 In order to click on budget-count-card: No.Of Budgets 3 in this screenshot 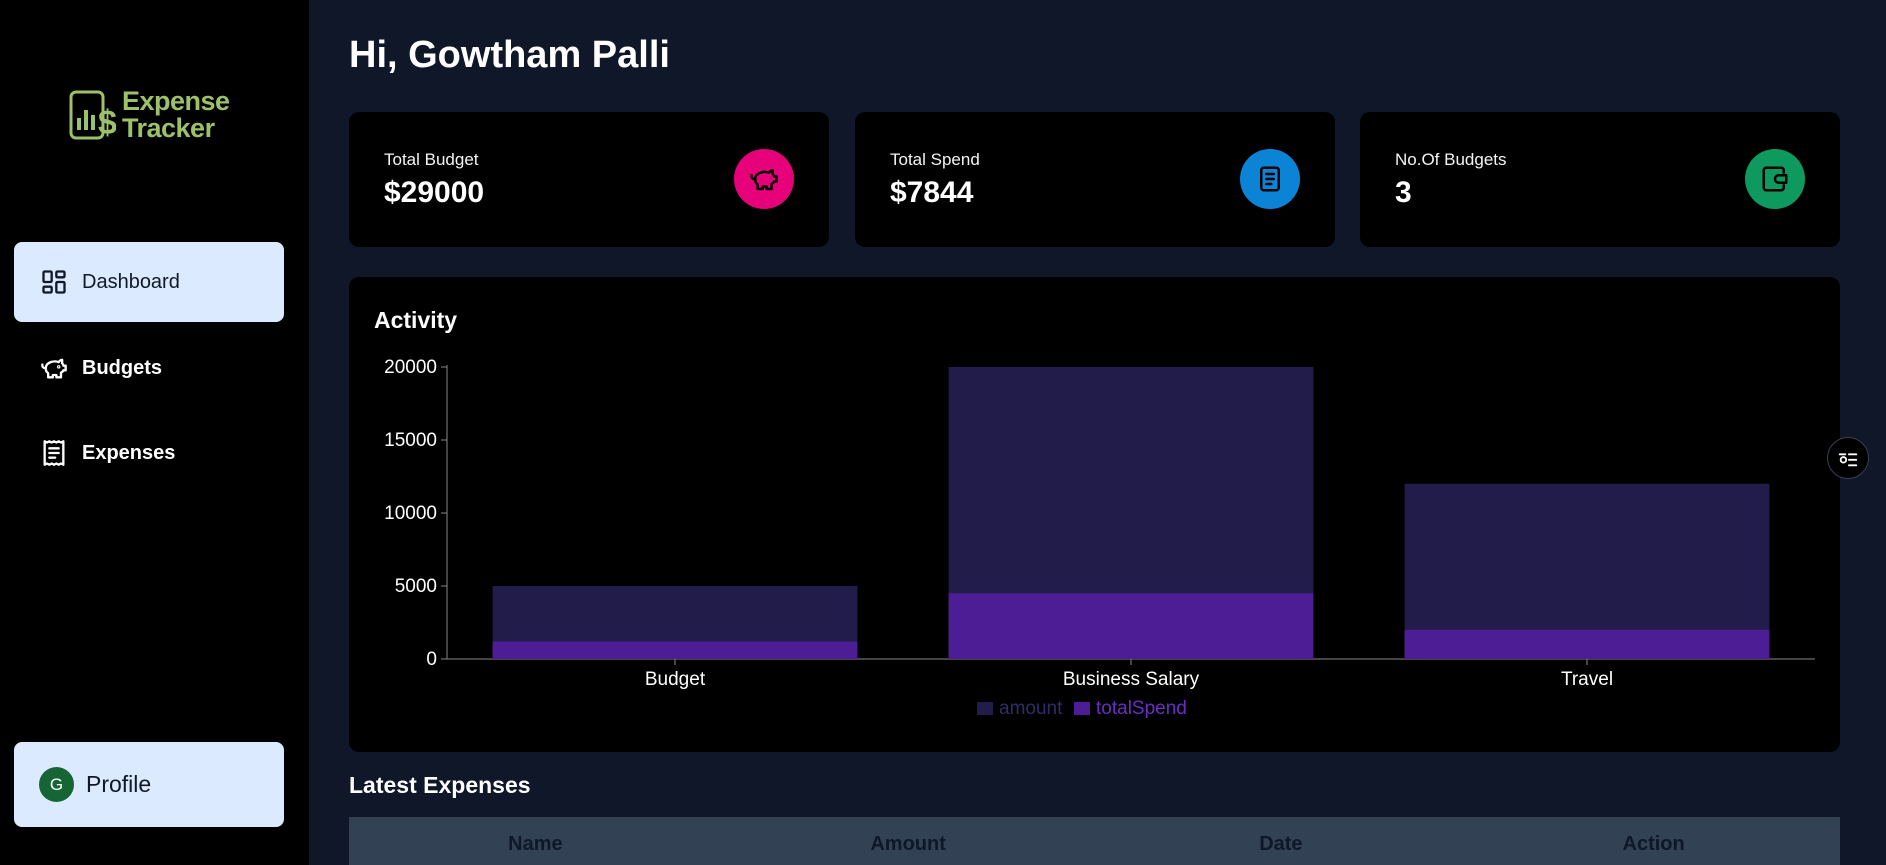, I will do `click(1600, 179)`.